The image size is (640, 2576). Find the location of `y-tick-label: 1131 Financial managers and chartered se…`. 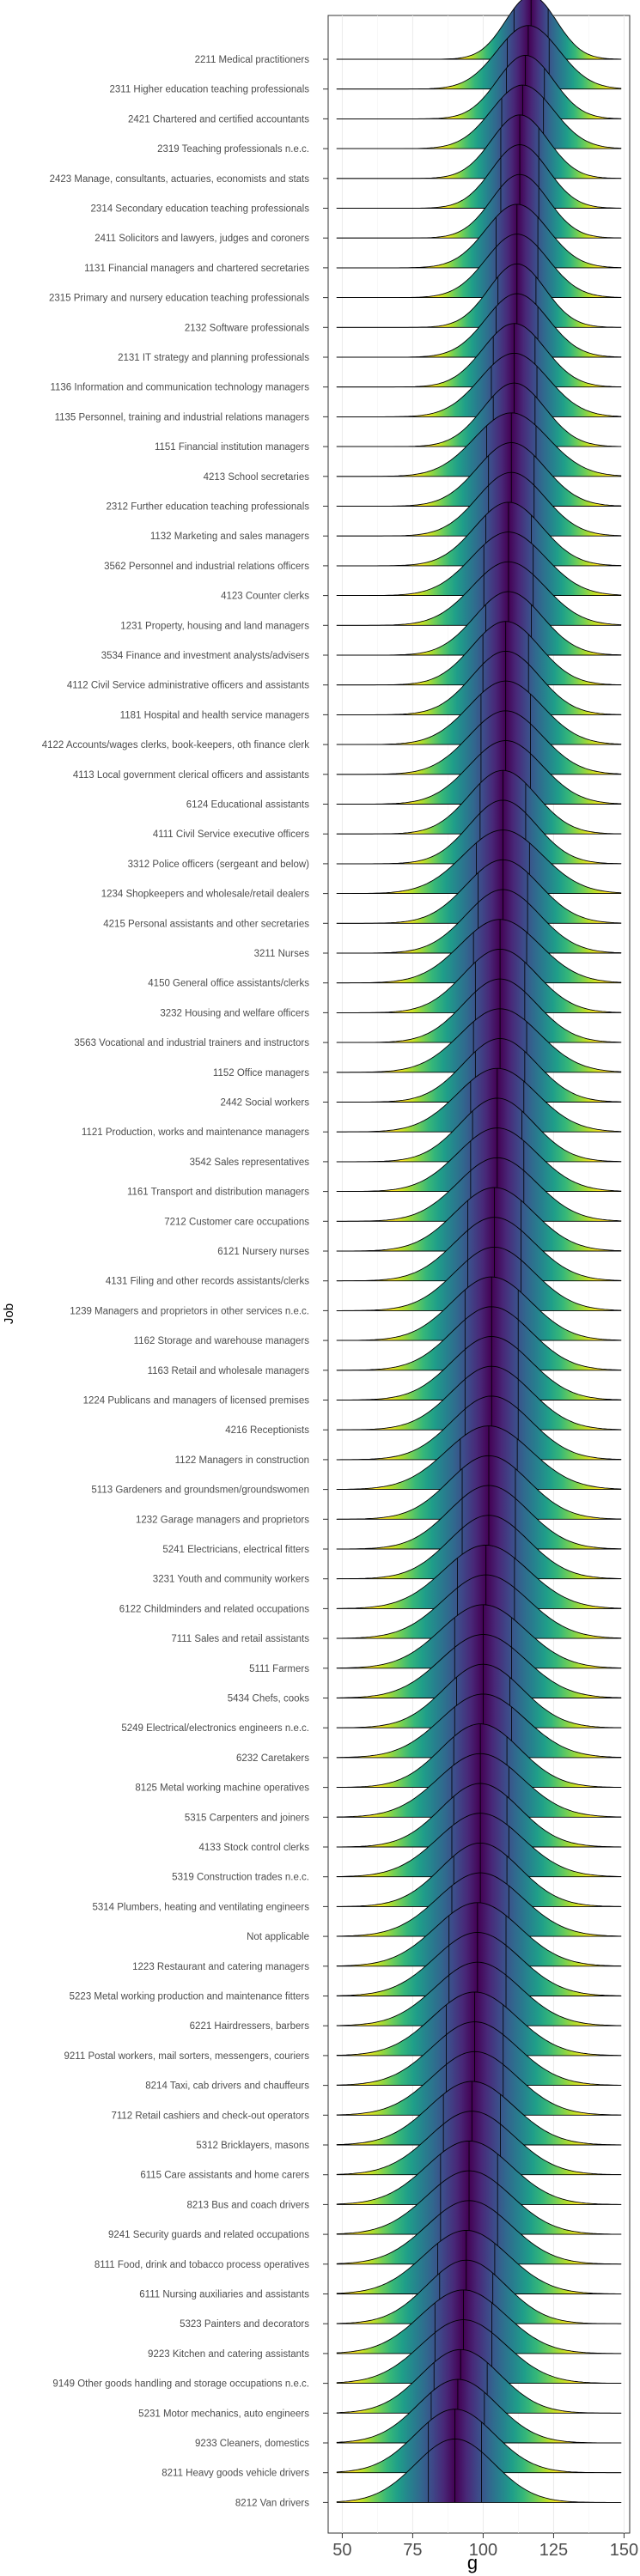

y-tick-label: 1131 Financial managers and chartered se… is located at coordinates (196, 269).